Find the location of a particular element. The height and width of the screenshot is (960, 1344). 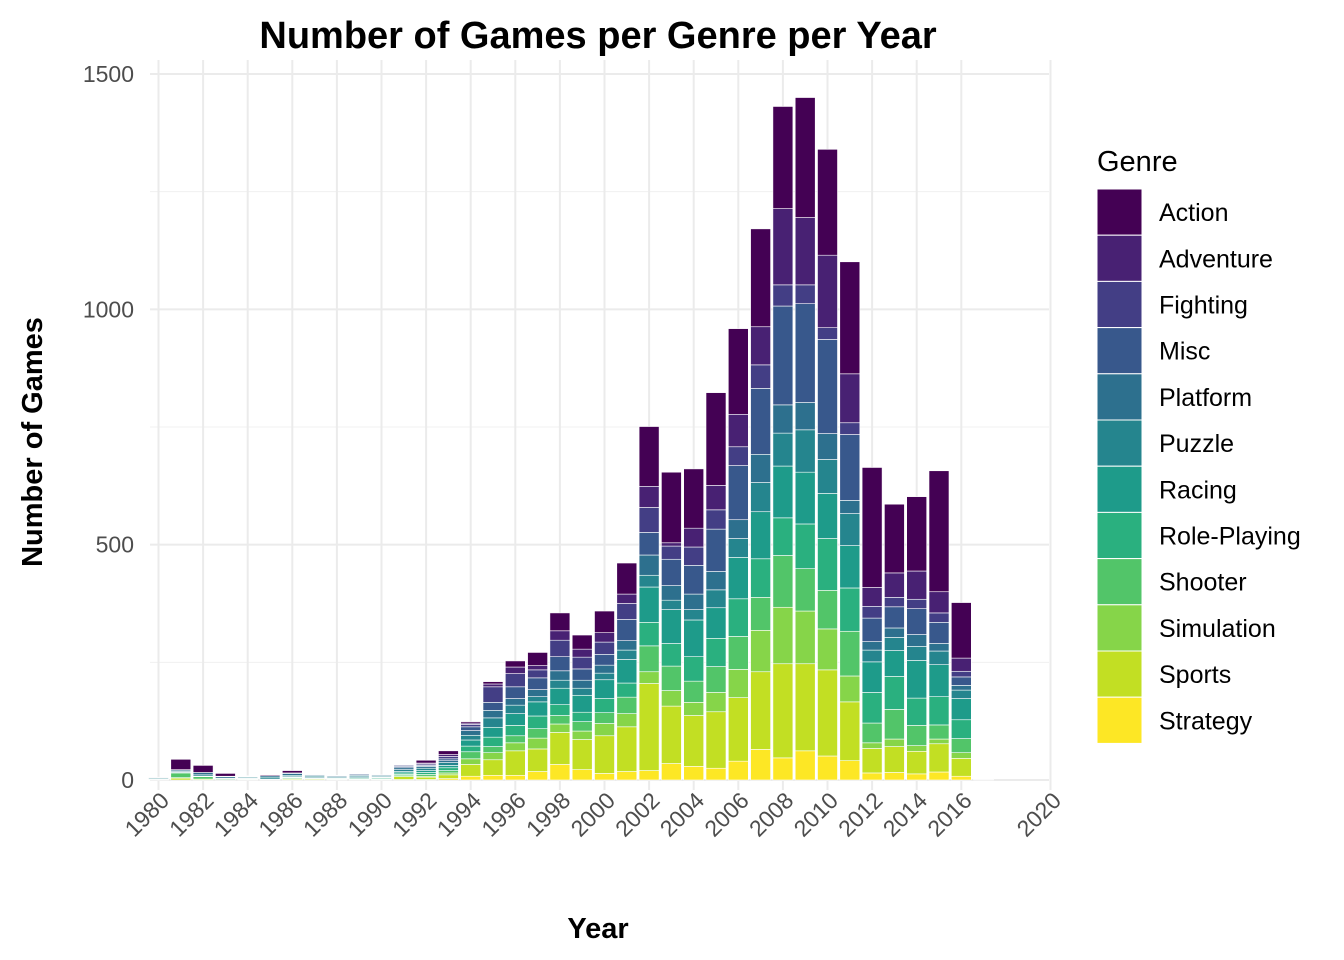

bar-stack-2011 is located at coordinates (850, 521).